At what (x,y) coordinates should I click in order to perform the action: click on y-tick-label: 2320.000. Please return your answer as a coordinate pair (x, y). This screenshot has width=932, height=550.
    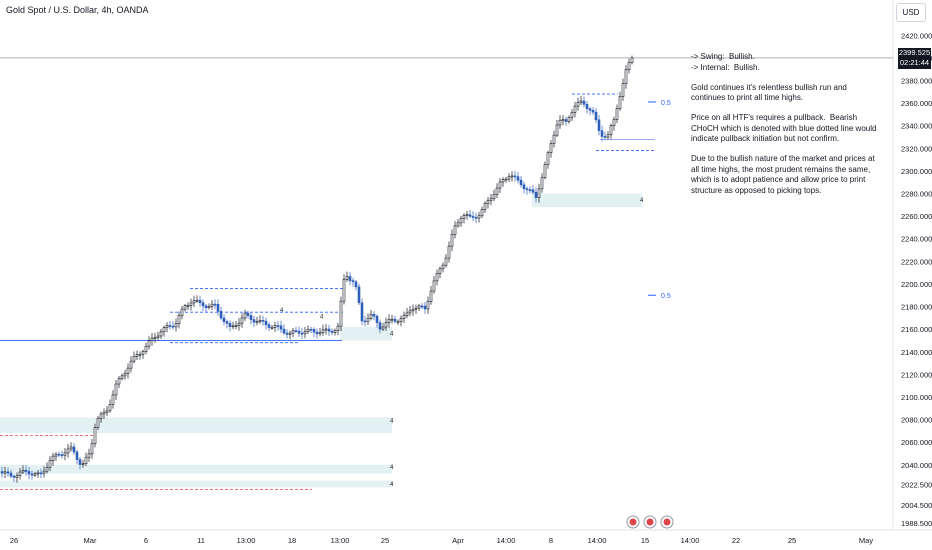
    Looking at the image, I should click on (916, 148).